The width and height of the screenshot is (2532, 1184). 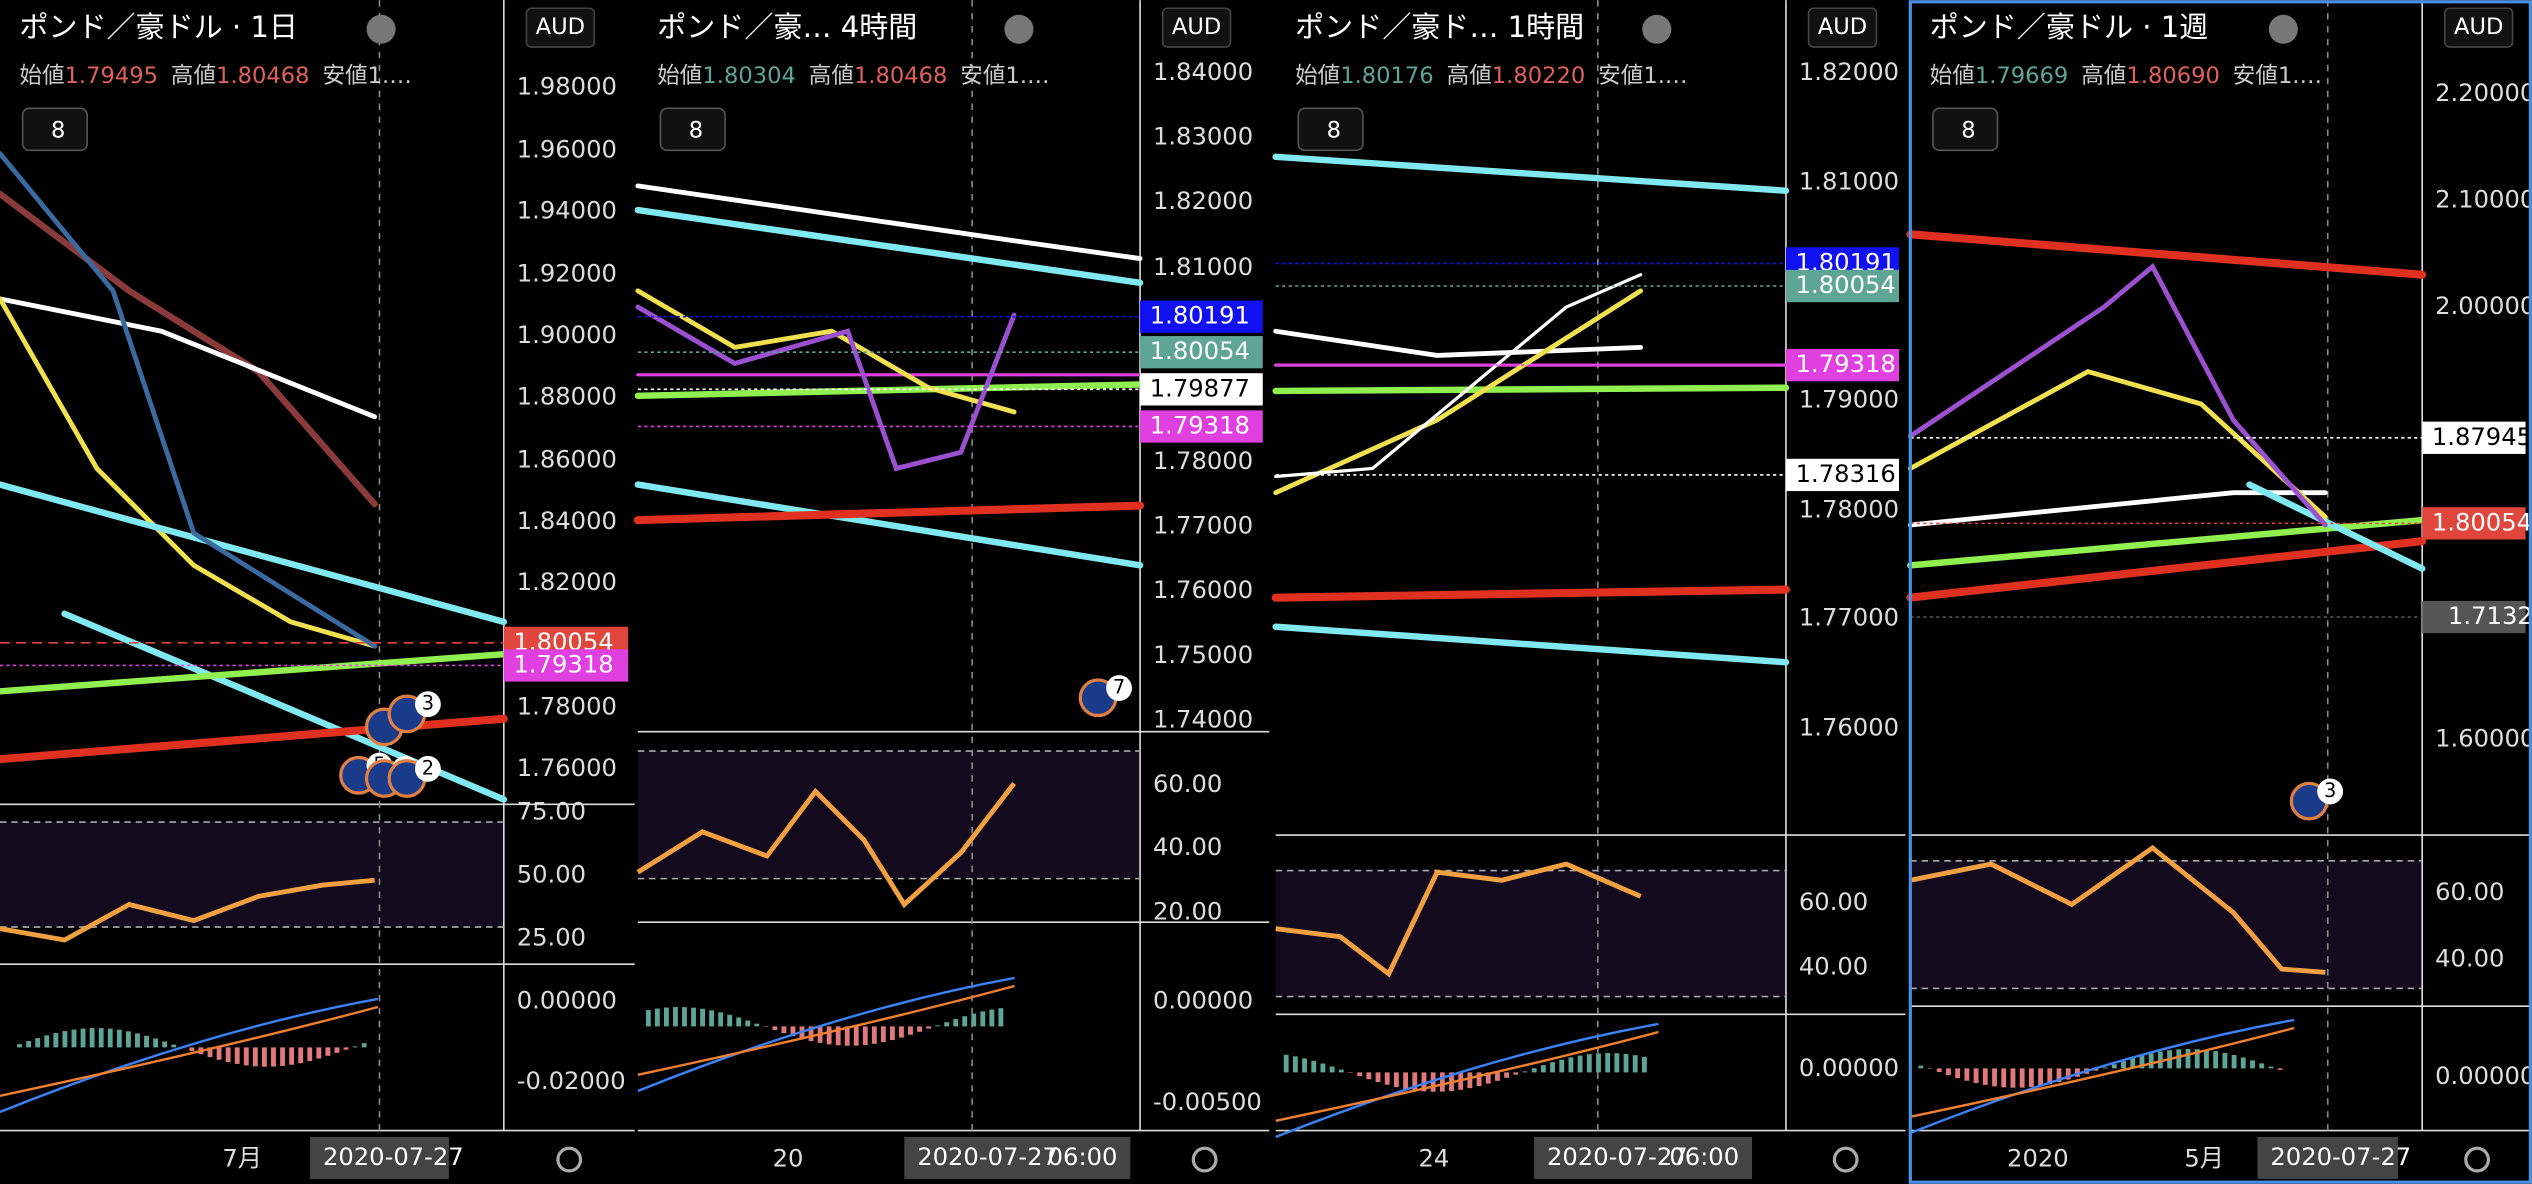 I want to click on rsi-axis-label: 25.00, so click(x=551, y=937).